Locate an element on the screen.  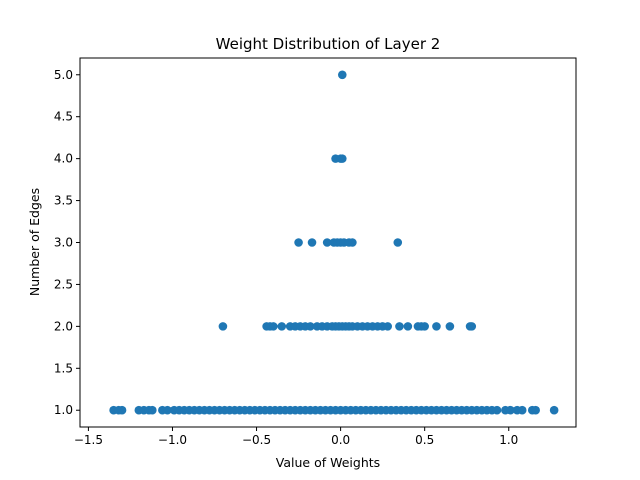
y-tick-label: 1.5 is located at coordinates (63, 368).